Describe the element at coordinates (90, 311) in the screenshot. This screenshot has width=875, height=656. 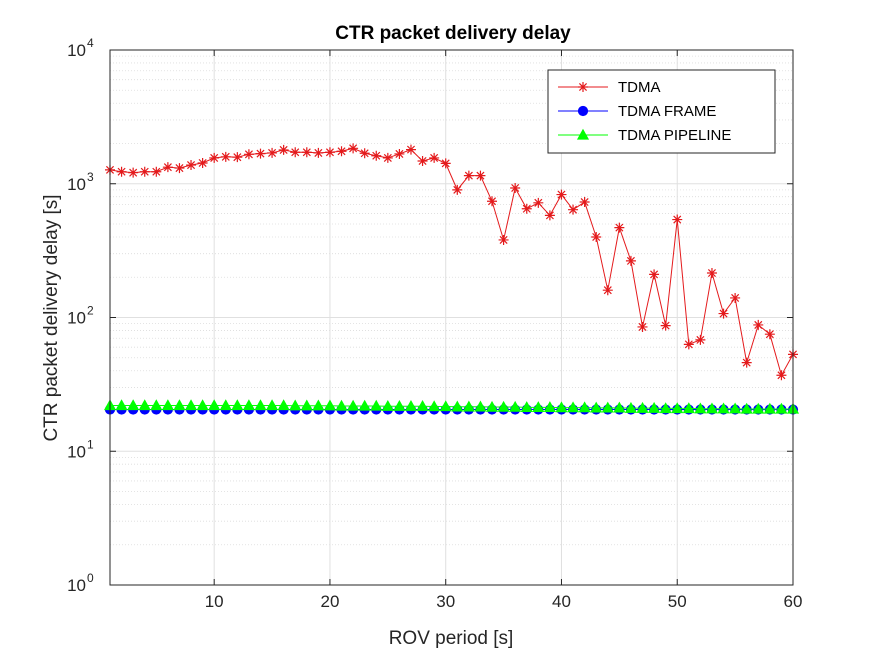
I see `y-tick-exponent: 2` at that location.